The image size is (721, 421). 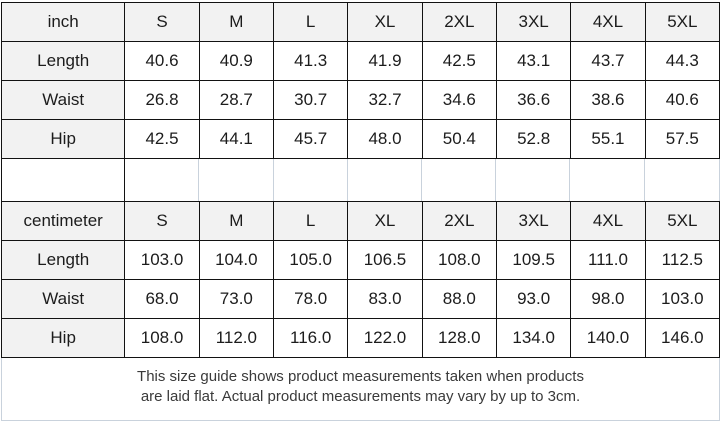 What do you see at coordinates (385, 61) in the screenshot?
I see `measure-value: 41.9` at bounding box center [385, 61].